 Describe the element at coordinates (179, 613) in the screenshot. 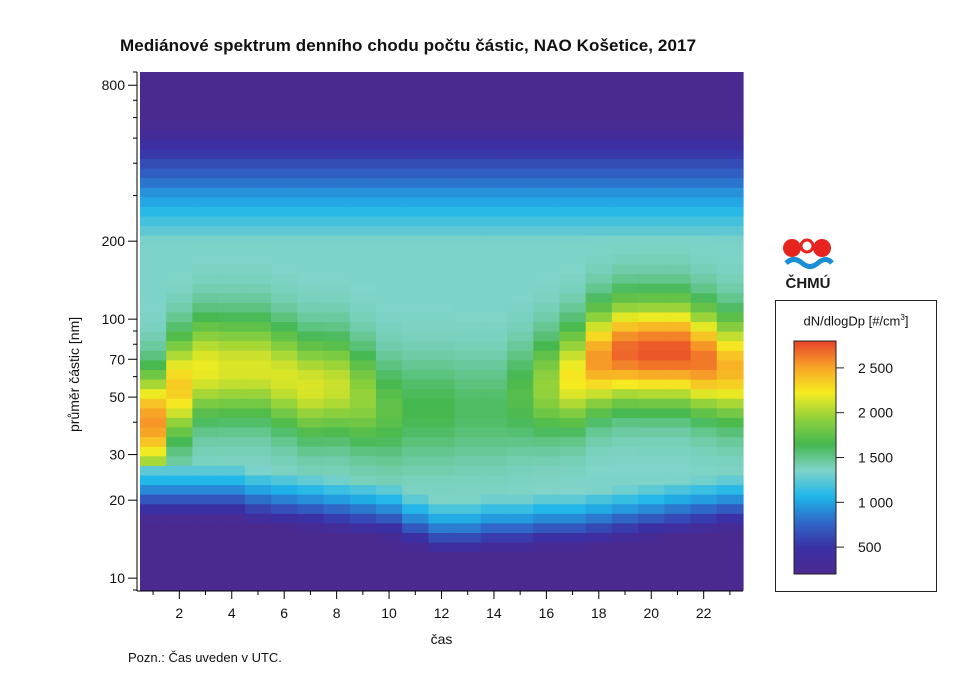

I see `x-tick-label: 2` at that location.